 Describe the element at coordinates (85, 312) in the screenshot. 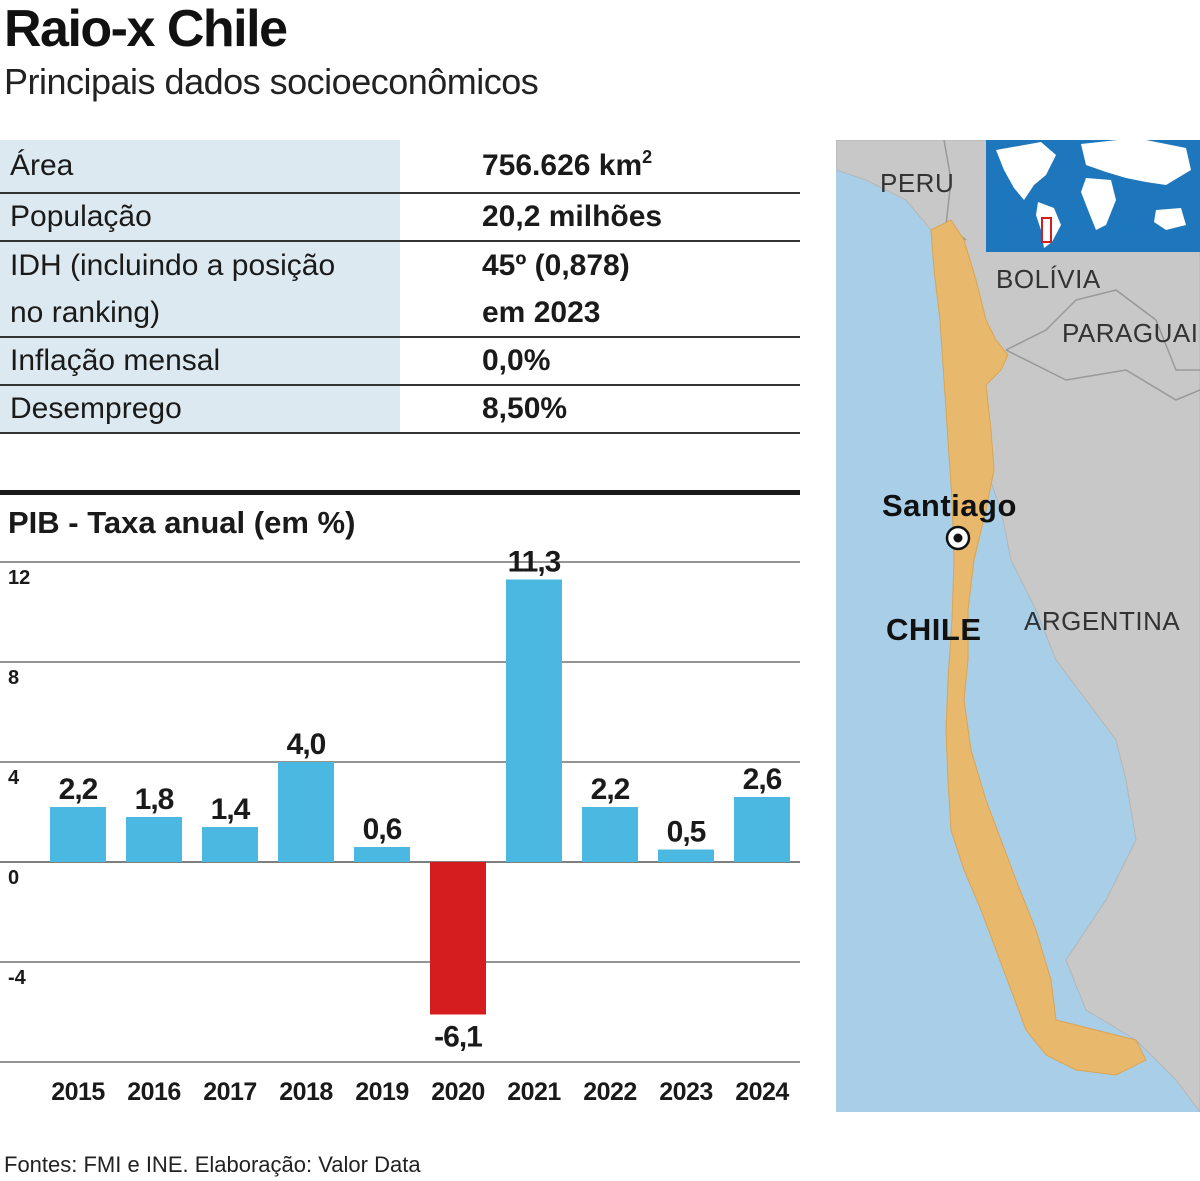

I see `idh-label-line2: no ranking)` at that location.